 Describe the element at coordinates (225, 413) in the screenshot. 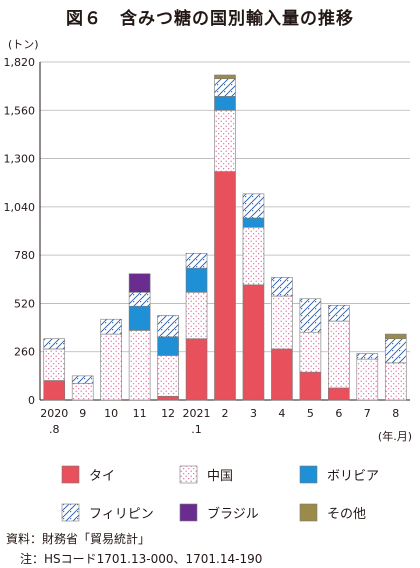

I see `x-tick-label: 2` at that location.